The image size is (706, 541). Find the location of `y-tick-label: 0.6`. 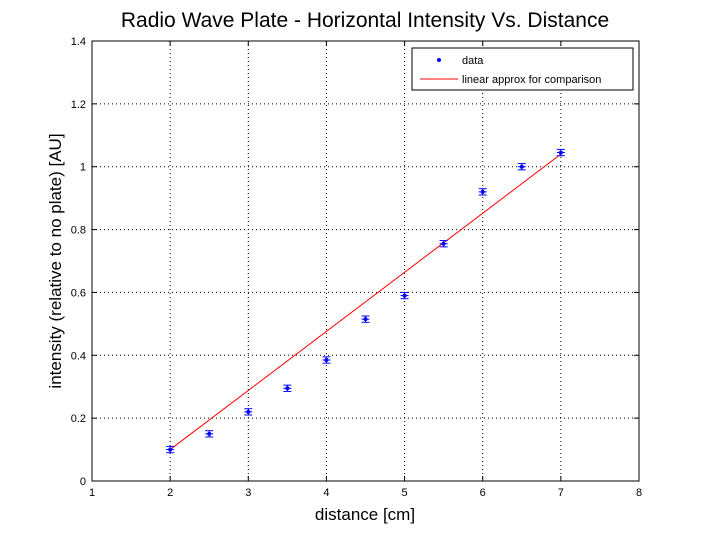

y-tick-label: 0.6 is located at coordinates (78, 293).